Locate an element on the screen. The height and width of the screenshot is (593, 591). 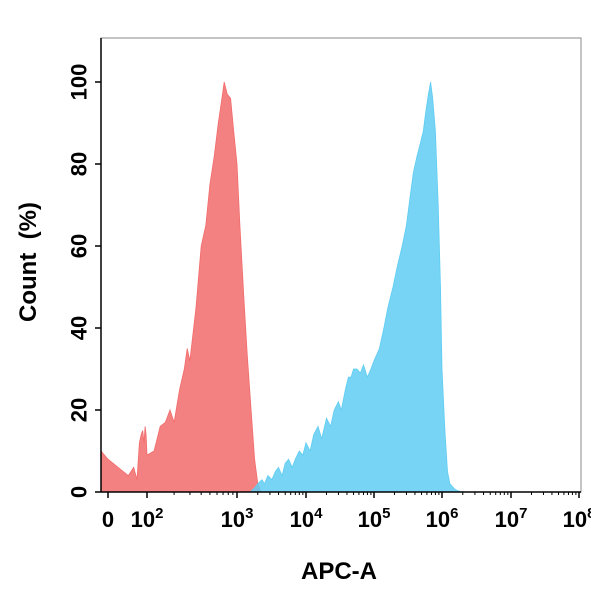
x-tick-label: 10⁸ is located at coordinates (577, 518).